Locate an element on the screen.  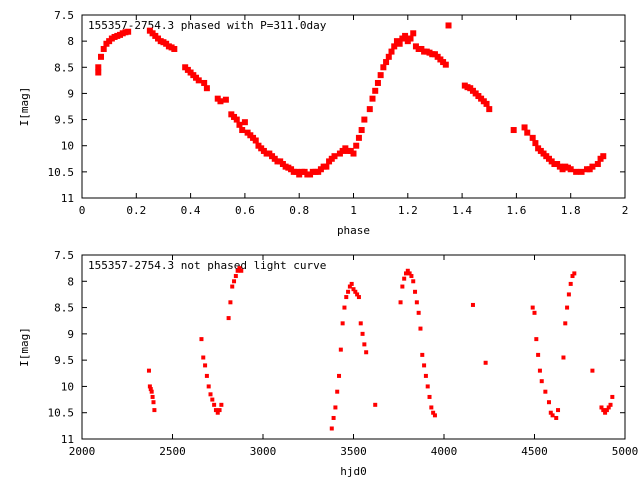
x-tick-label: 0 is located at coordinates (82, 210).